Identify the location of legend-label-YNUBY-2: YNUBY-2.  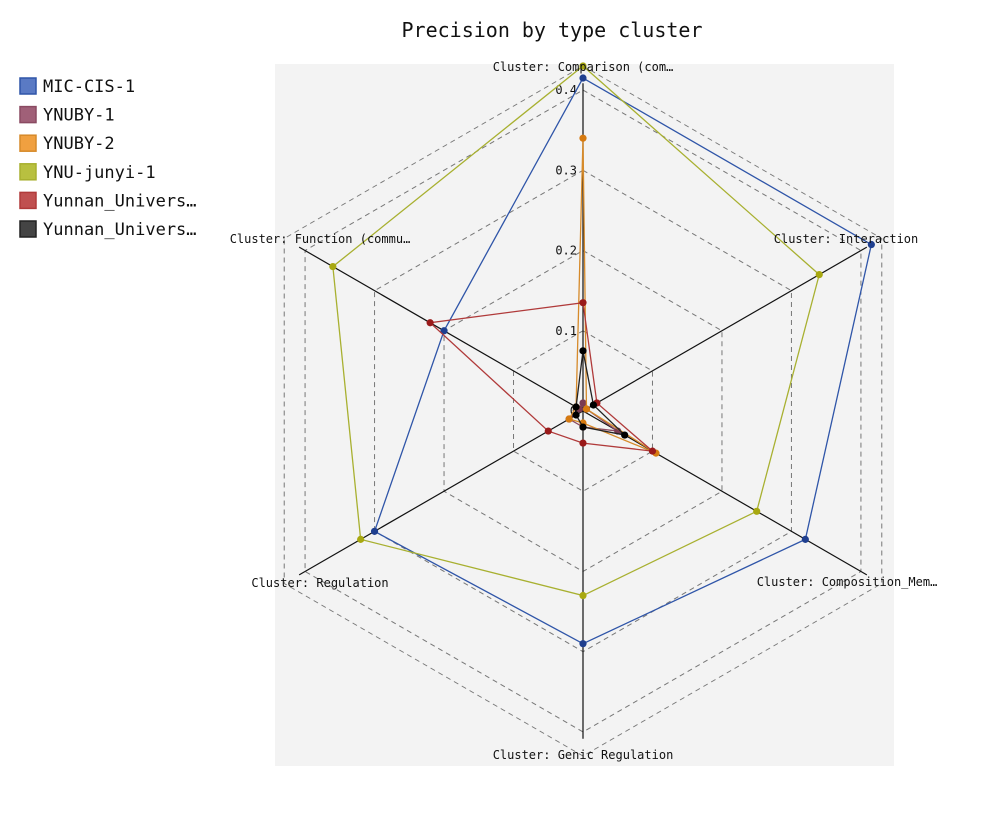
(79, 144).